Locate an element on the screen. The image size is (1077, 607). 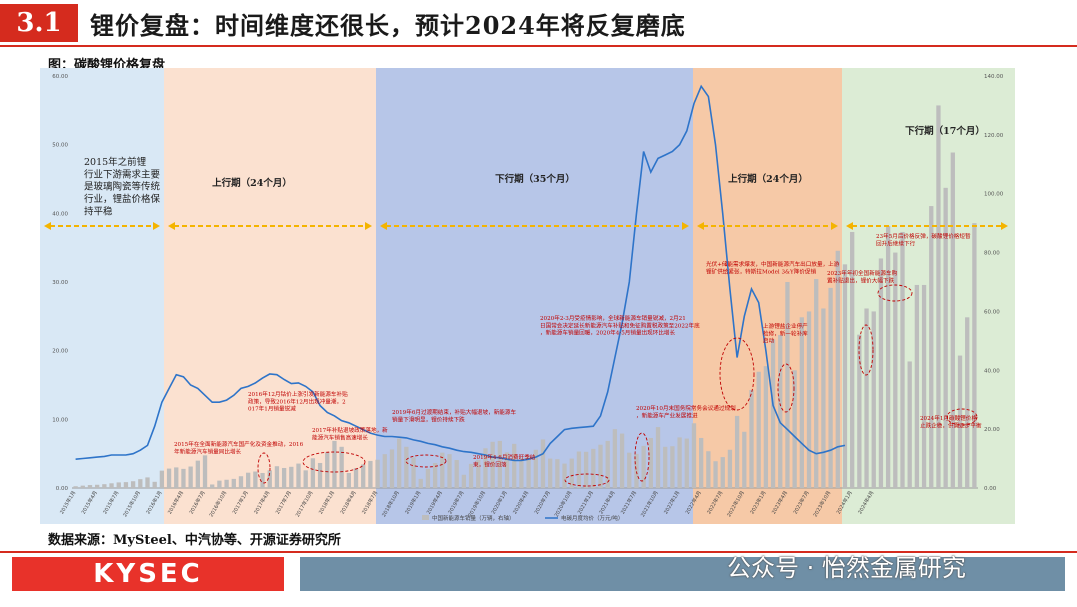
legend-label: 中国新能源车销量（万辆，右轴） is located at coordinates (473, 518).